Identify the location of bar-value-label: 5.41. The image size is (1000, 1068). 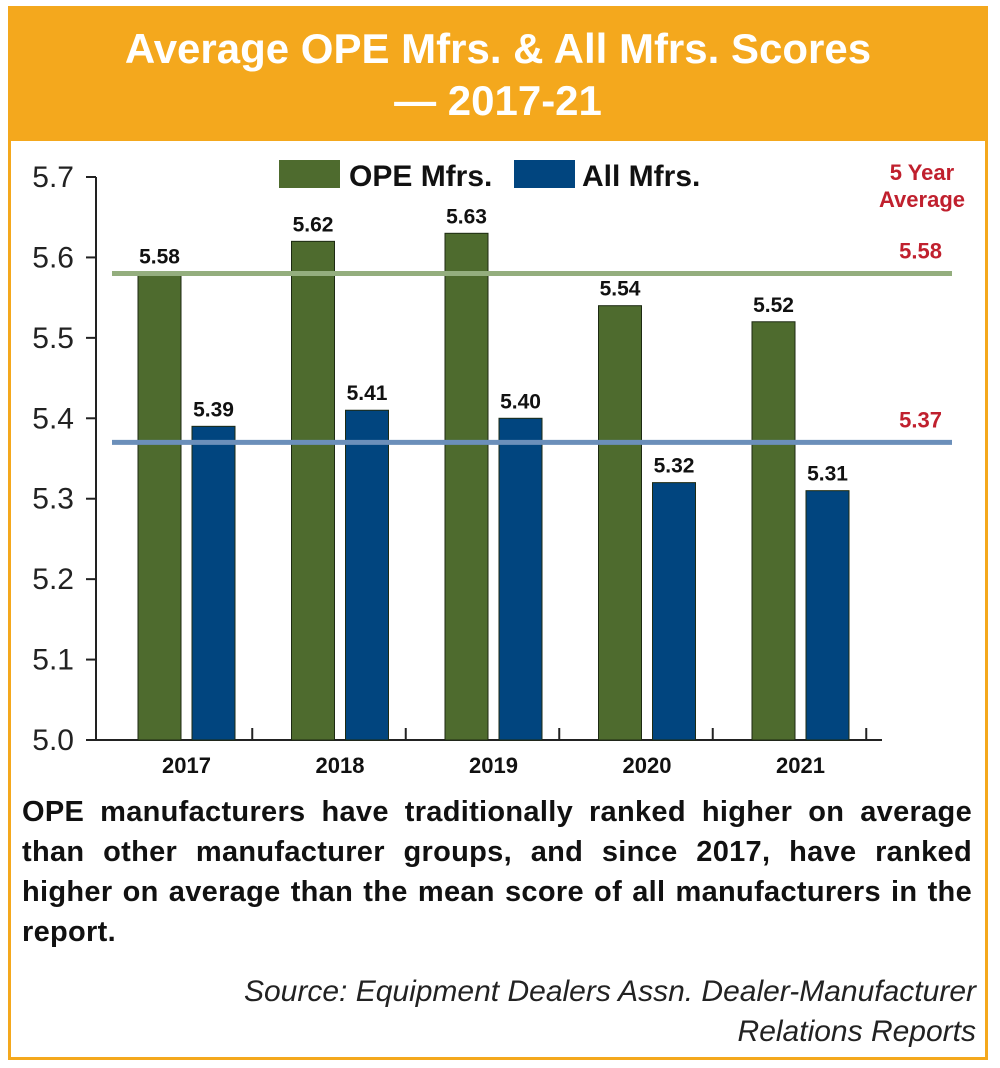
(367, 393).